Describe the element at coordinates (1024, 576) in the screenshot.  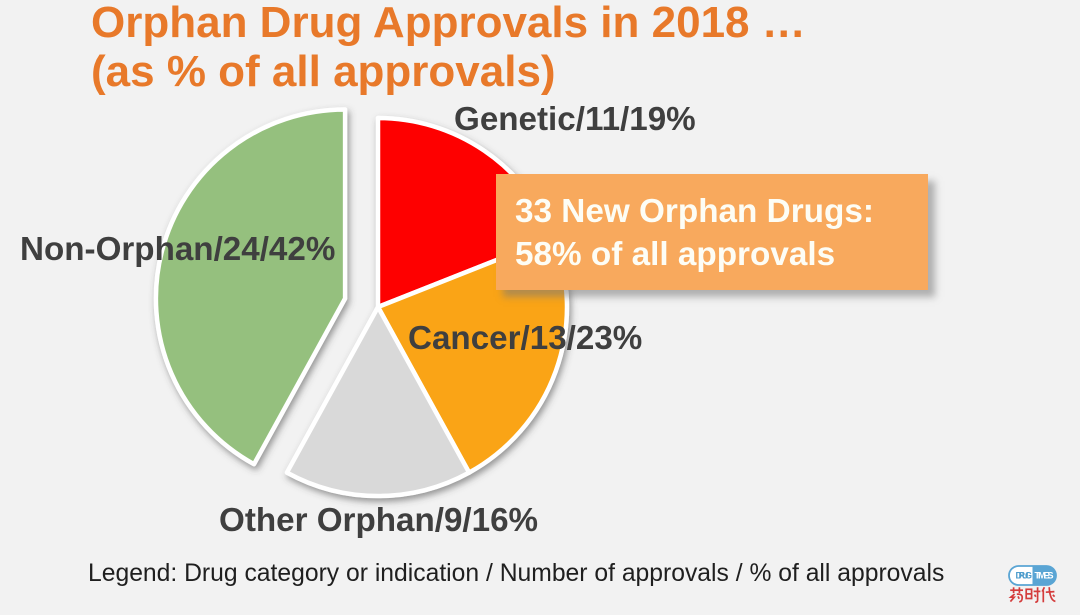
I see `svg-text: DRUG` at that location.